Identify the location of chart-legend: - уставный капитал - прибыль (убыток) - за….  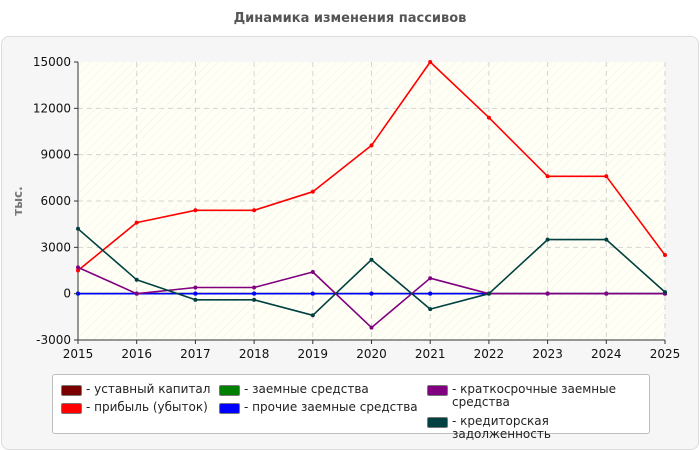
(351, 407).